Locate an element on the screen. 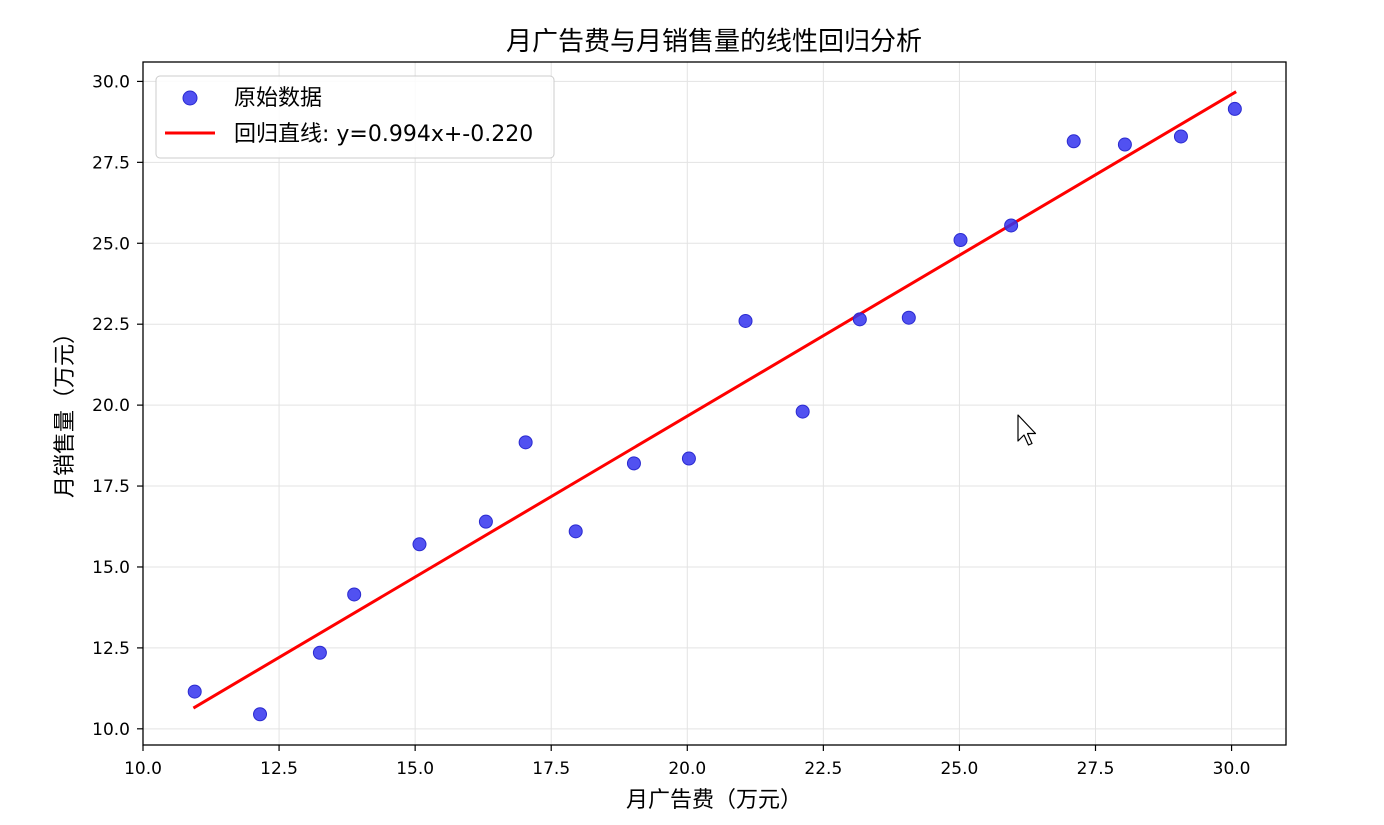 The width and height of the screenshot is (1384, 825). x-axis-ticks: 10.0 12.5 15.0 17.5 20.0 22.5 25.0 27.5 30.0 is located at coordinates (687, 762).